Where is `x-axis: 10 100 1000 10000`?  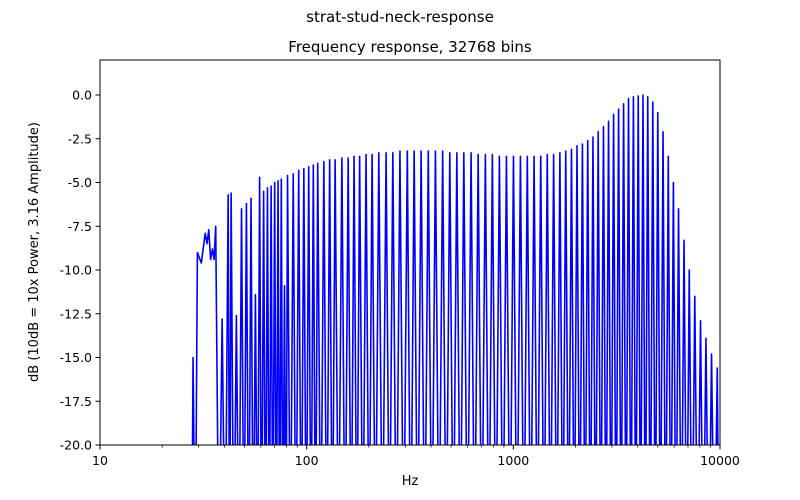
x-axis: 10 100 1000 10000 is located at coordinates (416, 456).